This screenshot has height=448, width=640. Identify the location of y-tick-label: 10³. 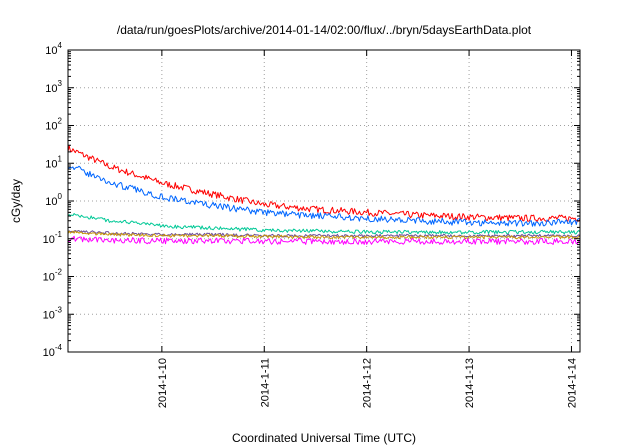
(53, 87).